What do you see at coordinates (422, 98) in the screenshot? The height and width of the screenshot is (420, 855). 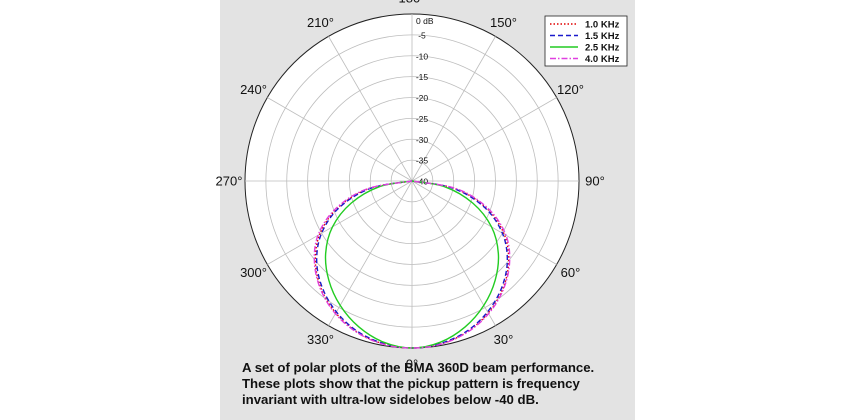 I see `radial-tick-label: -20` at bounding box center [422, 98].